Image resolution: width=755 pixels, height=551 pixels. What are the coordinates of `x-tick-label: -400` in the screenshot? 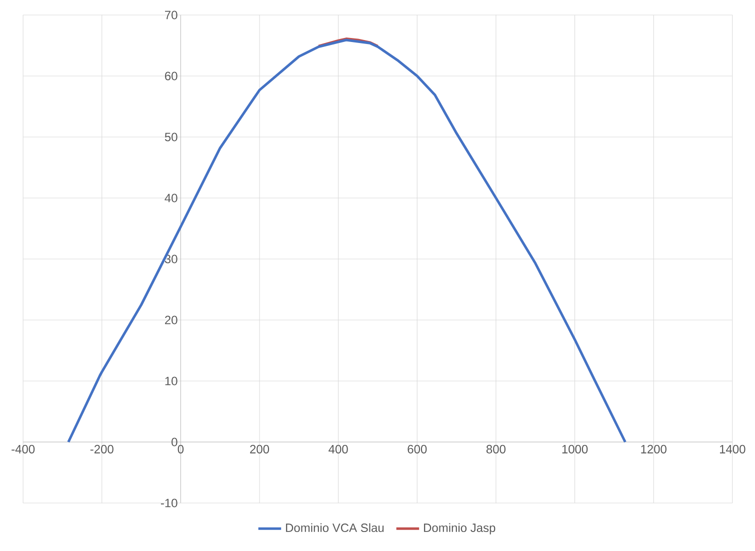 It's located at (23, 449).